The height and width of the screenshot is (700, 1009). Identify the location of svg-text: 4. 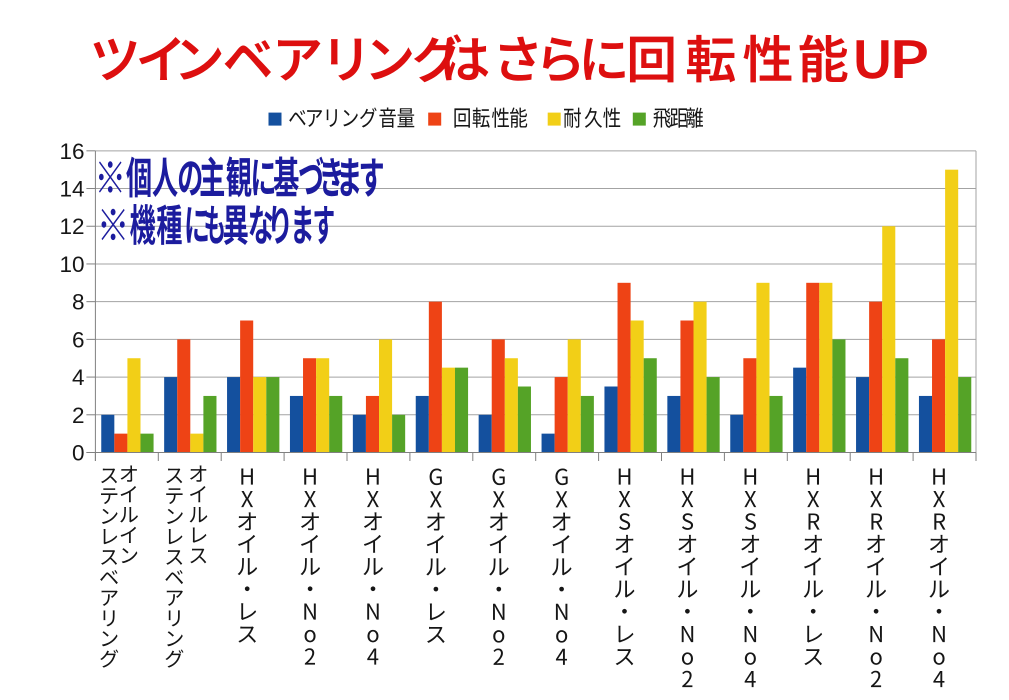
(78, 377).